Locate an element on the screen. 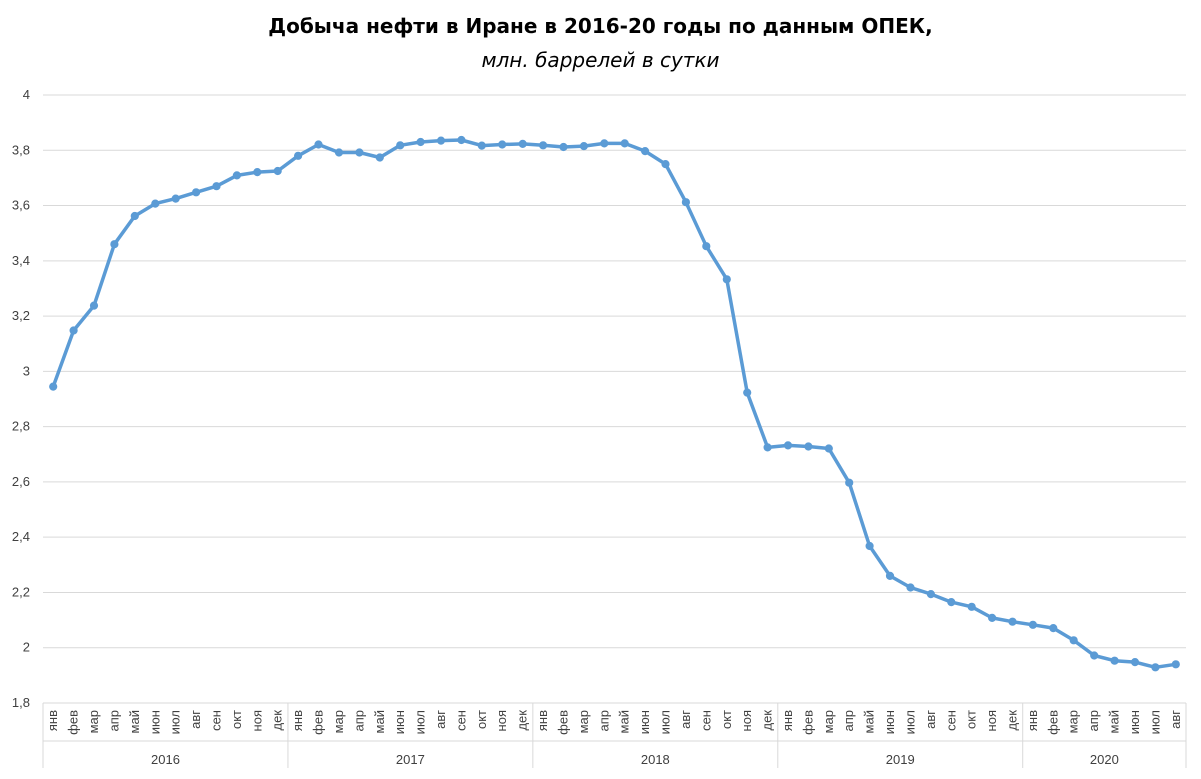 This screenshot has width=1201, height=779. y-tick-label: 2,8 is located at coordinates (21, 426).